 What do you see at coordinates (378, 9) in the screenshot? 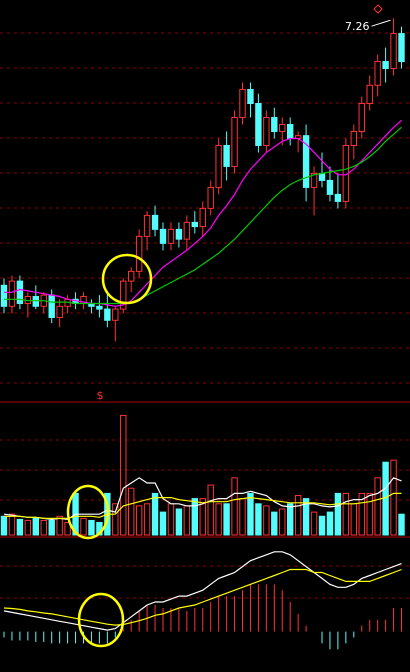
I see `diamond-icon` at bounding box center [378, 9].